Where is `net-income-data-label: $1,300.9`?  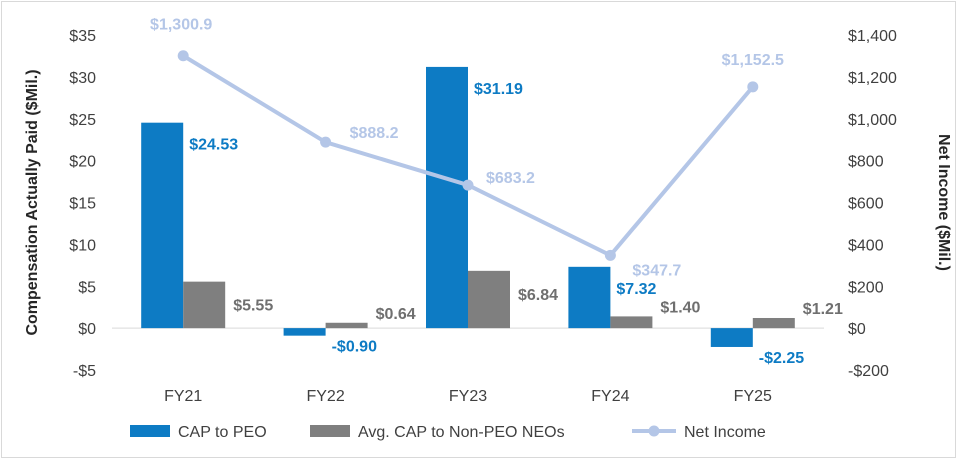
net-income-data-label: $1,300.9 is located at coordinates (181, 25).